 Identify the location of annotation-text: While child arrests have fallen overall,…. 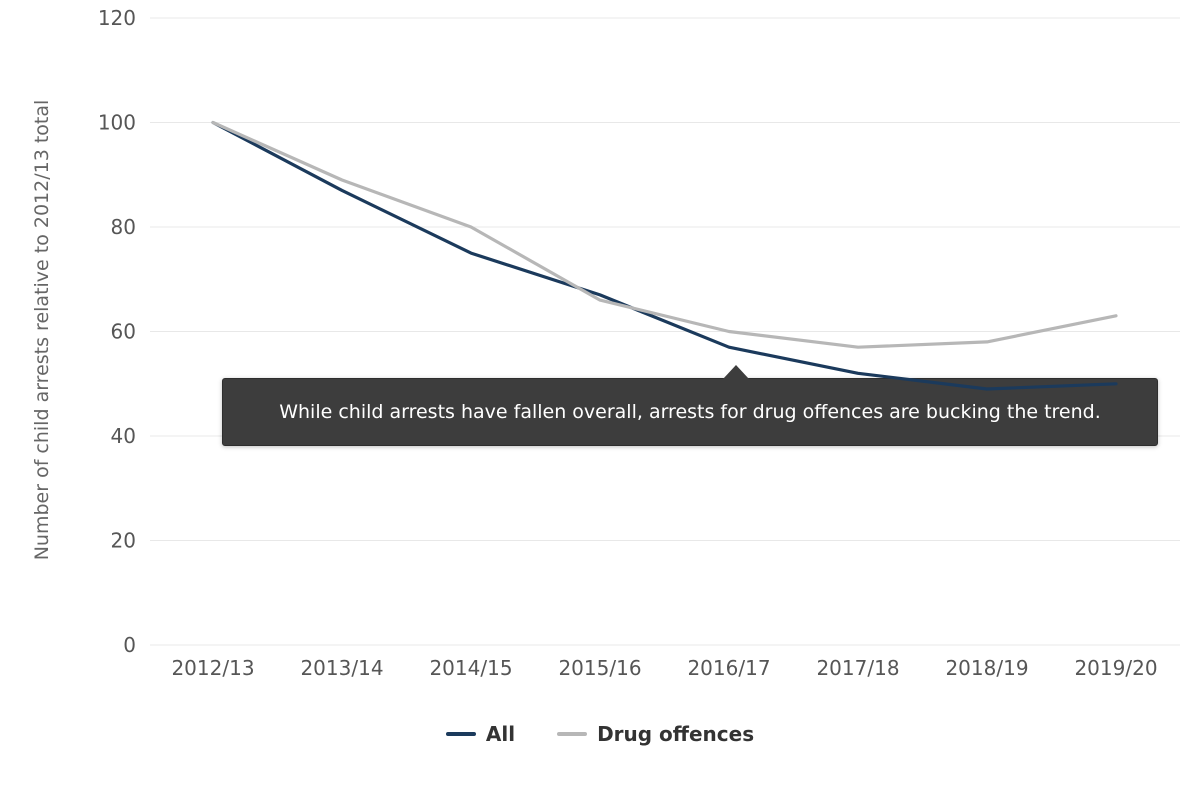
(690, 412).